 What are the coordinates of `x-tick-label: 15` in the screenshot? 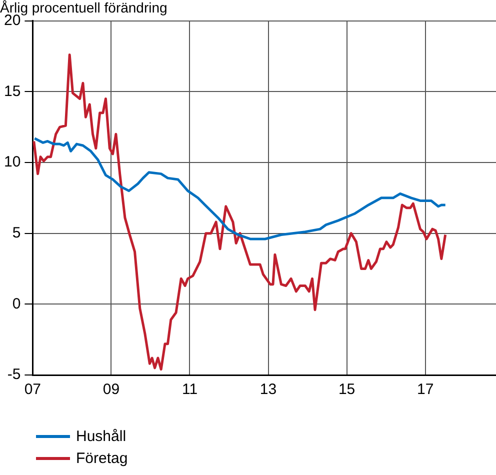 It's located at (347, 389).